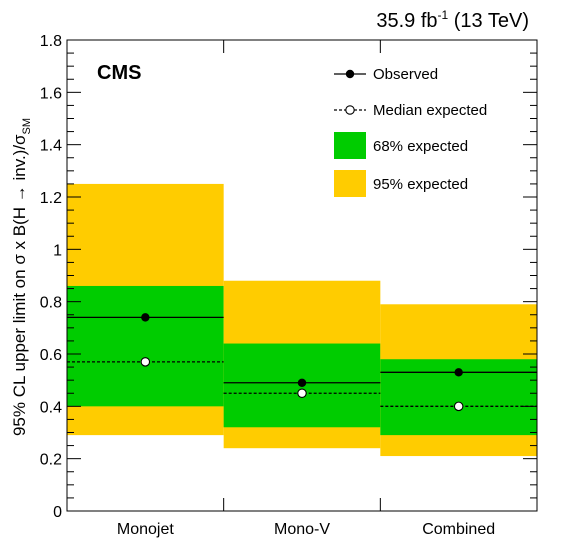 This screenshot has height=544, width=564. I want to click on y-tick-label: 1.4, so click(51, 146).